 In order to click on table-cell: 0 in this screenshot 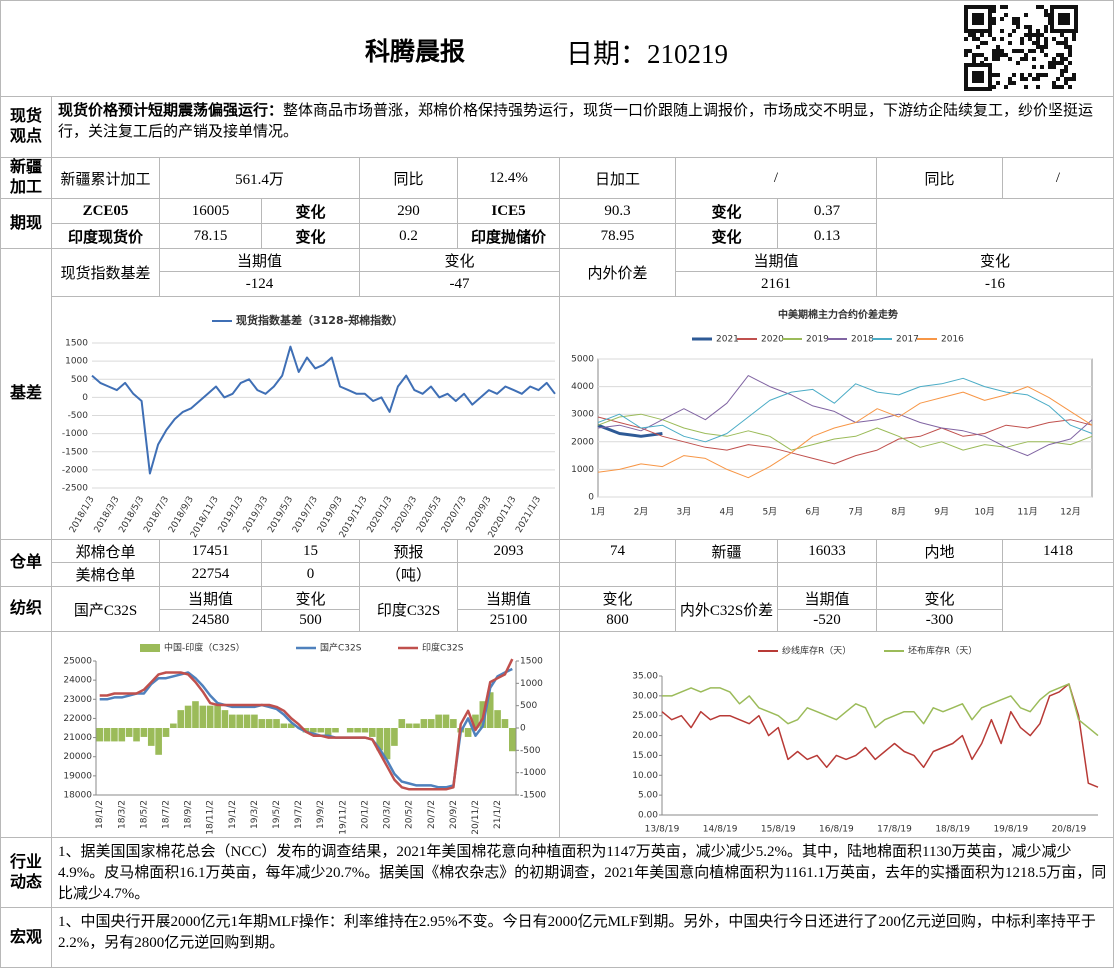, I will do `click(311, 575)`.